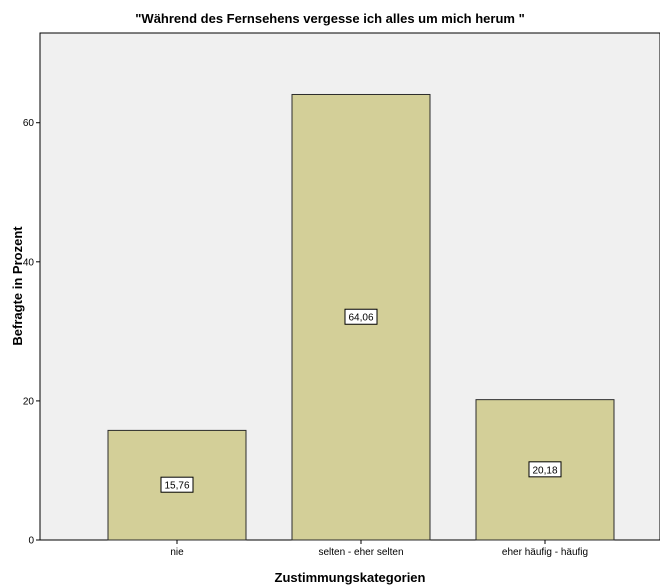 This screenshot has width=660, height=586. I want to click on x-tick-label-0: nie, so click(177, 552).